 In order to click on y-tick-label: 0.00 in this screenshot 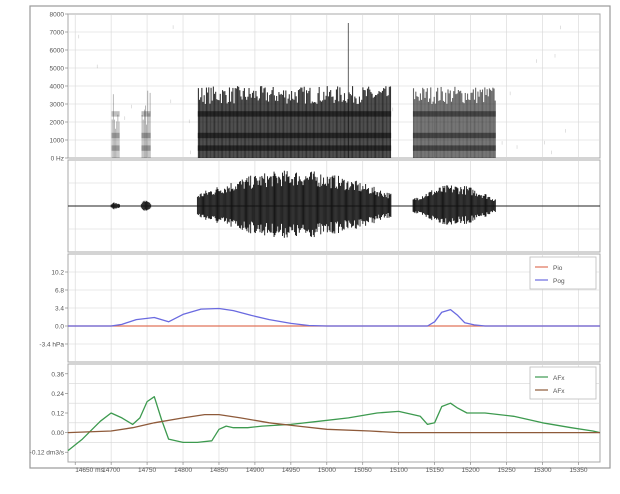, I will do `click(57, 433)`.